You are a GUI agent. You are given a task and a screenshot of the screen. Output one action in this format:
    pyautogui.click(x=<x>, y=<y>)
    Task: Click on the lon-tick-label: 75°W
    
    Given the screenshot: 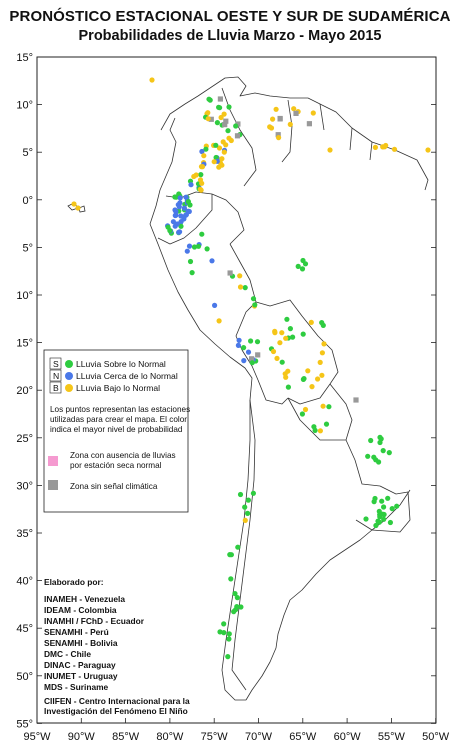 What is the action you would take?
    pyautogui.click(x=215, y=737)
    